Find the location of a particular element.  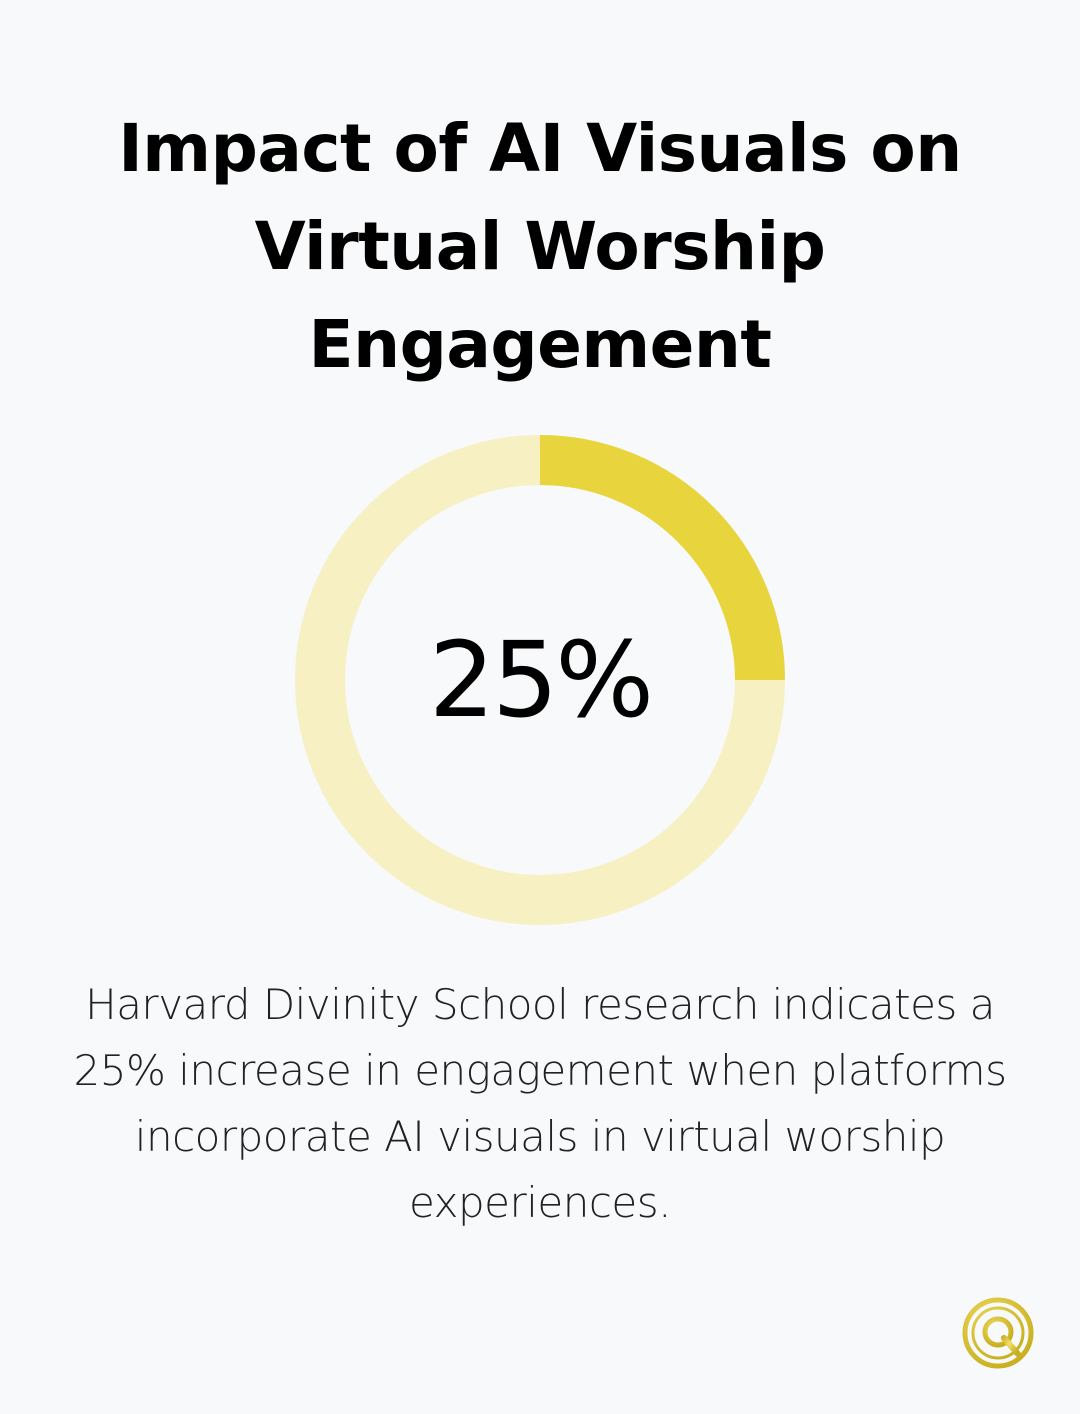

center-value-label: 25% is located at coordinates (541, 680).